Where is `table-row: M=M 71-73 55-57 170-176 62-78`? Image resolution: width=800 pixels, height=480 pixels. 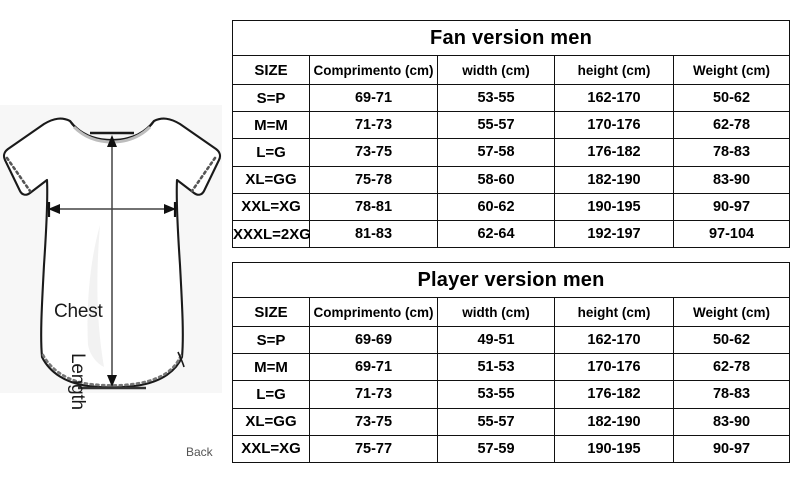 table-row: M=M 71-73 55-57 170-176 62-78 is located at coordinates (511, 125).